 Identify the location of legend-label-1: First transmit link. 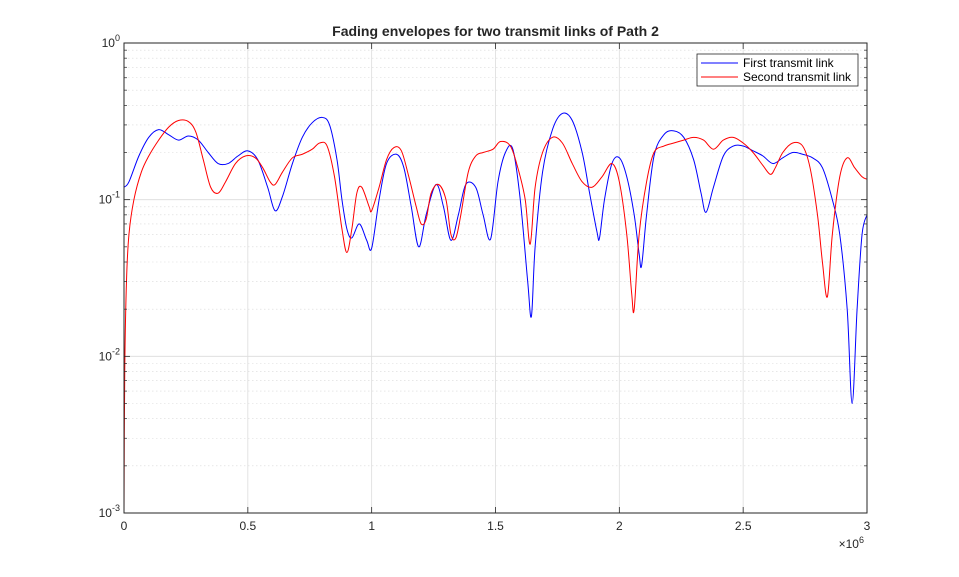
(789, 63).